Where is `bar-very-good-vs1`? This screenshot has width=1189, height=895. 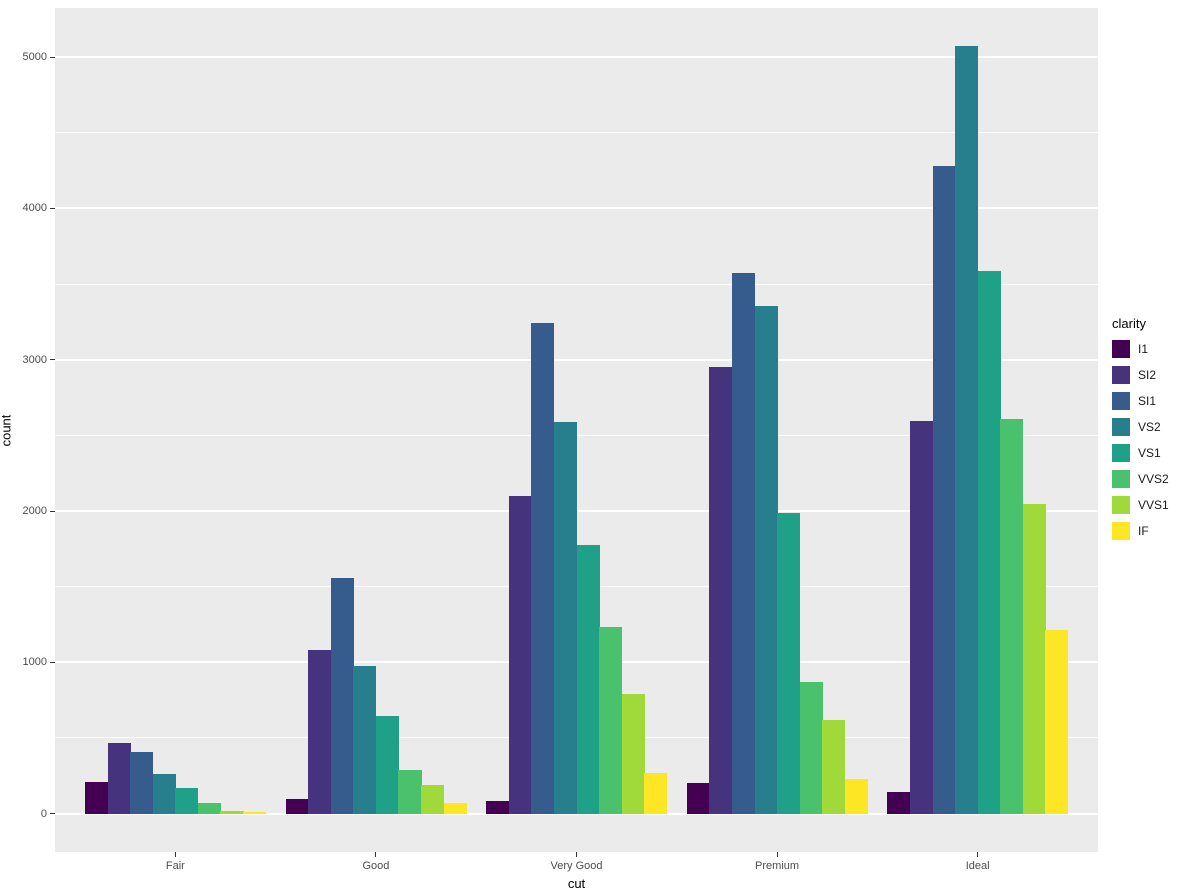 bar-very-good-vs1 is located at coordinates (588, 679).